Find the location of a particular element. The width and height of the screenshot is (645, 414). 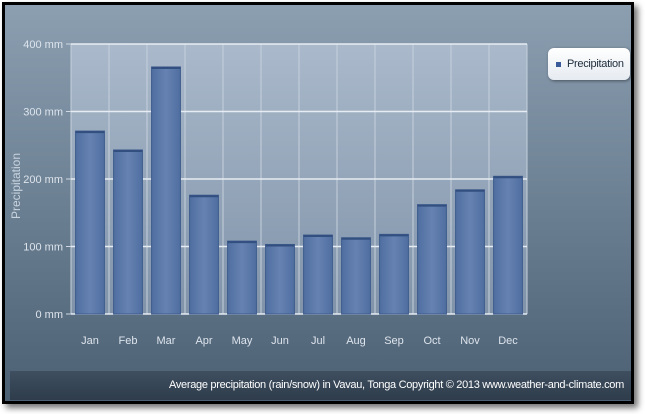

bar-jun is located at coordinates (280, 279).